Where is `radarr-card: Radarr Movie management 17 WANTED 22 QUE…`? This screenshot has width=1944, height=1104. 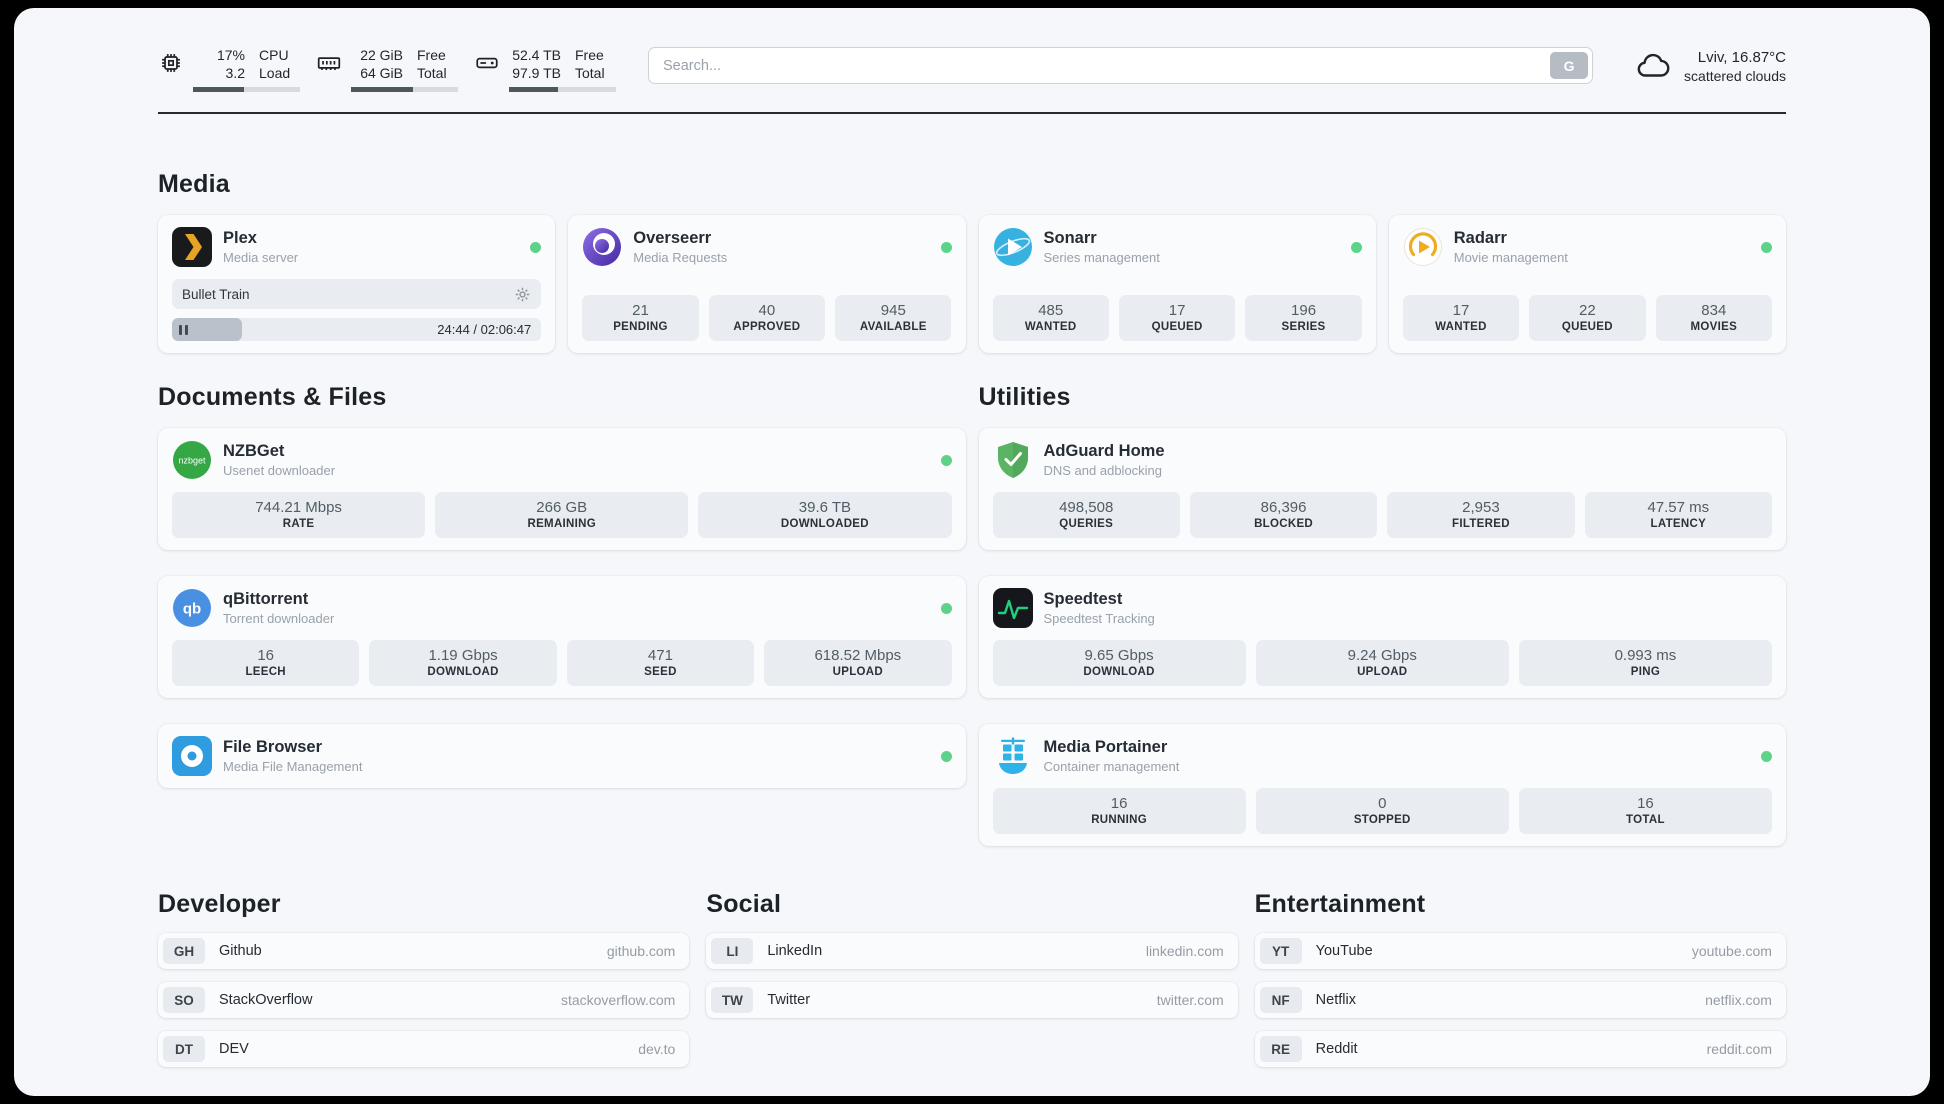
radarr-card: Radarr Movie management 17 WANTED 22 QUE… is located at coordinates (1587, 284).